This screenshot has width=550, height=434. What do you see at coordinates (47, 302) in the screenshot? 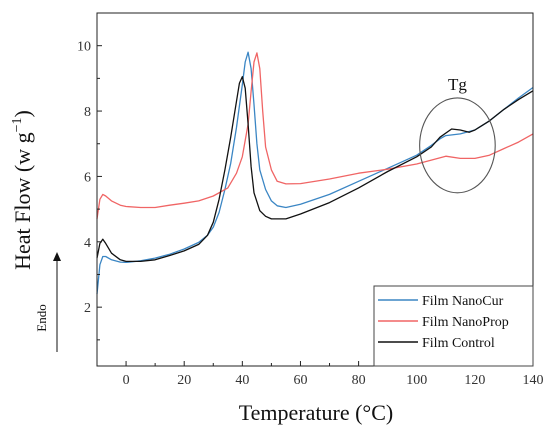
I see `endo-indicator: Endo` at bounding box center [47, 302].